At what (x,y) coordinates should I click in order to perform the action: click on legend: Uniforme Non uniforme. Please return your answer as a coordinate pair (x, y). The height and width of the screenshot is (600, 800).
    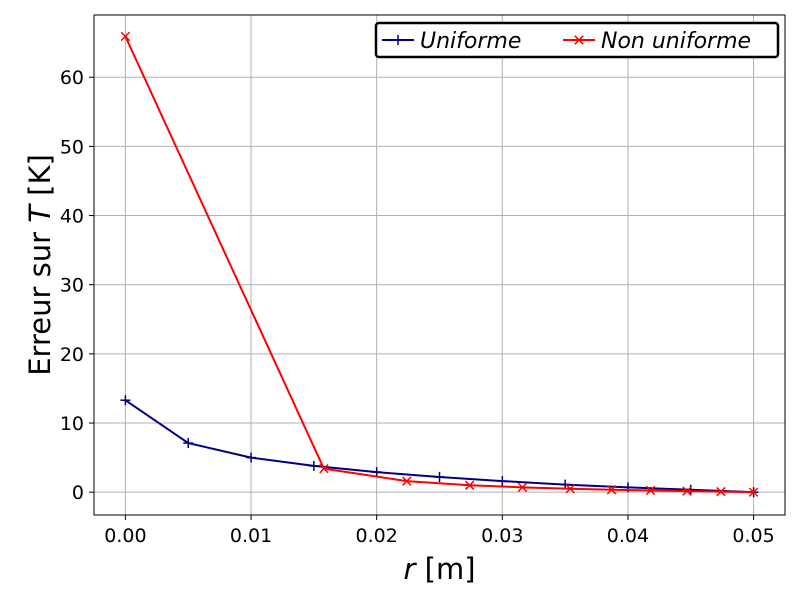
    Looking at the image, I should click on (577, 40).